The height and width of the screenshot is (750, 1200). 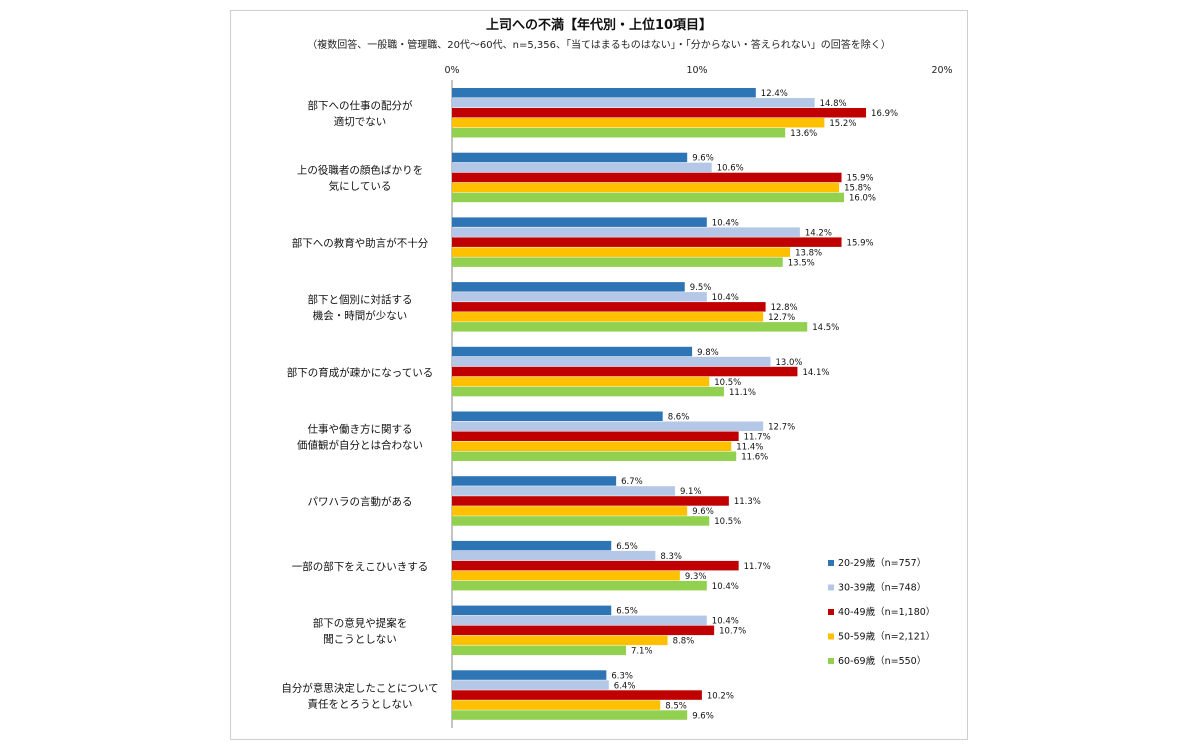 I want to click on data-label: 6.7%, so click(x=632, y=482).